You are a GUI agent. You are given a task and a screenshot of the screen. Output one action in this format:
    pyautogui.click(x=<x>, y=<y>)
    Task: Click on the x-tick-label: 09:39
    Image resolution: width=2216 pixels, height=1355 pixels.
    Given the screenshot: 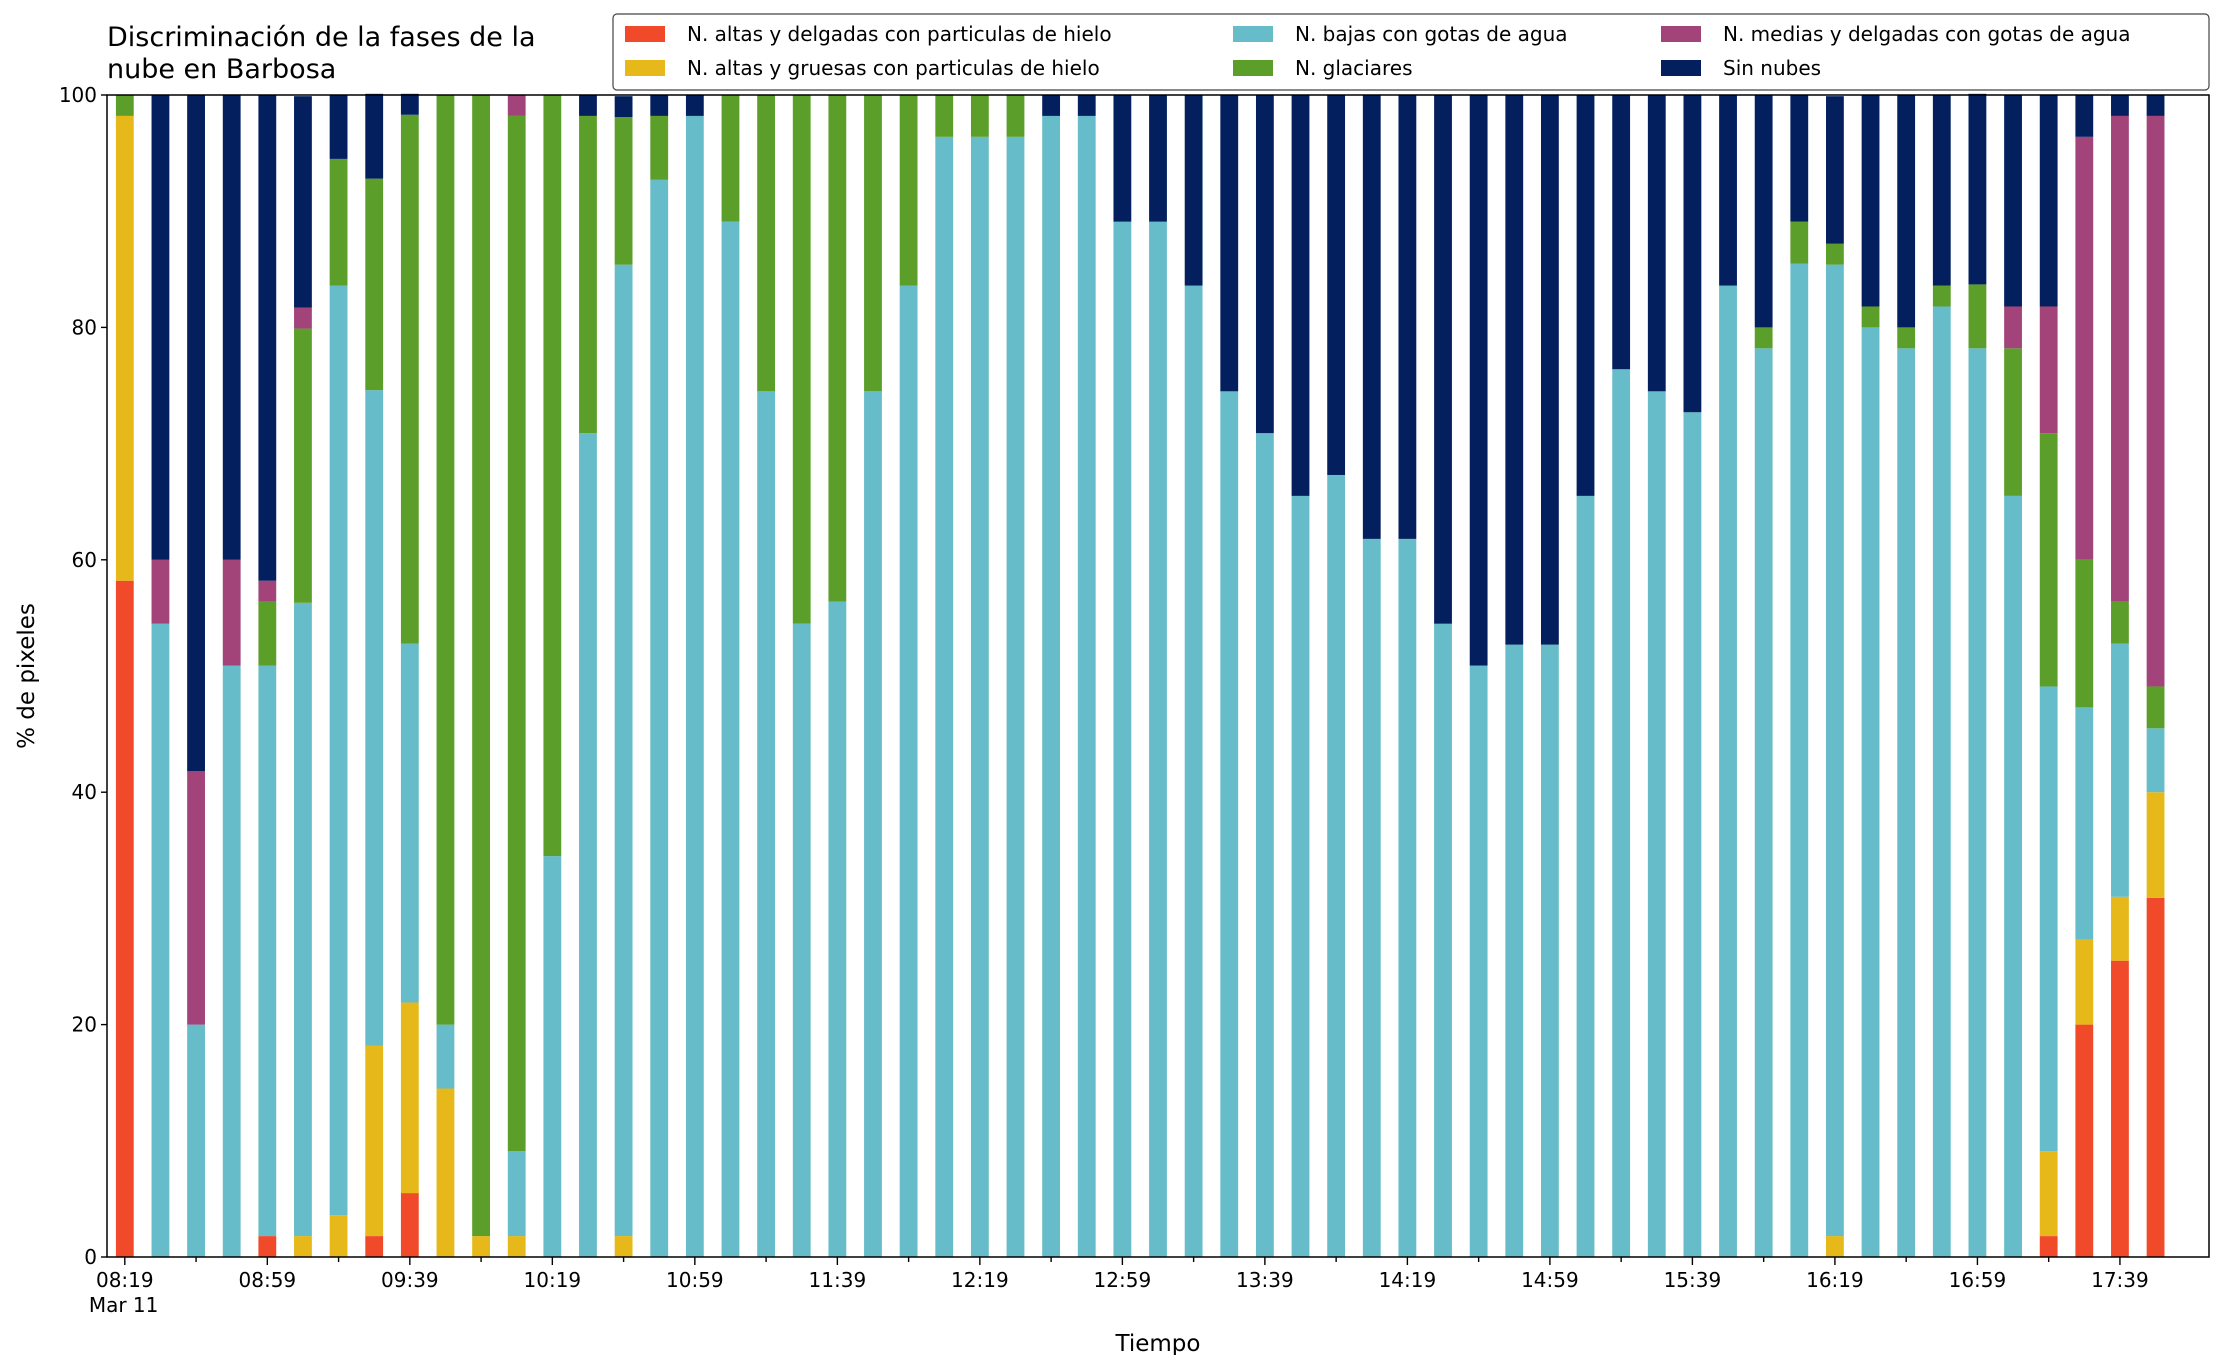 What is the action you would take?
    pyautogui.click(x=410, y=1280)
    